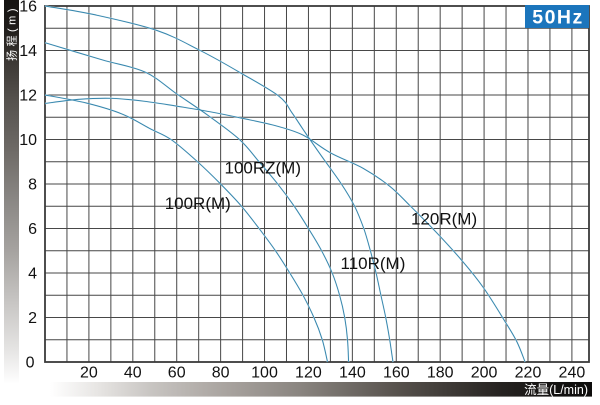 This screenshot has height=405, width=600. I want to click on svg-text: 流量(L/min), so click(556, 390).